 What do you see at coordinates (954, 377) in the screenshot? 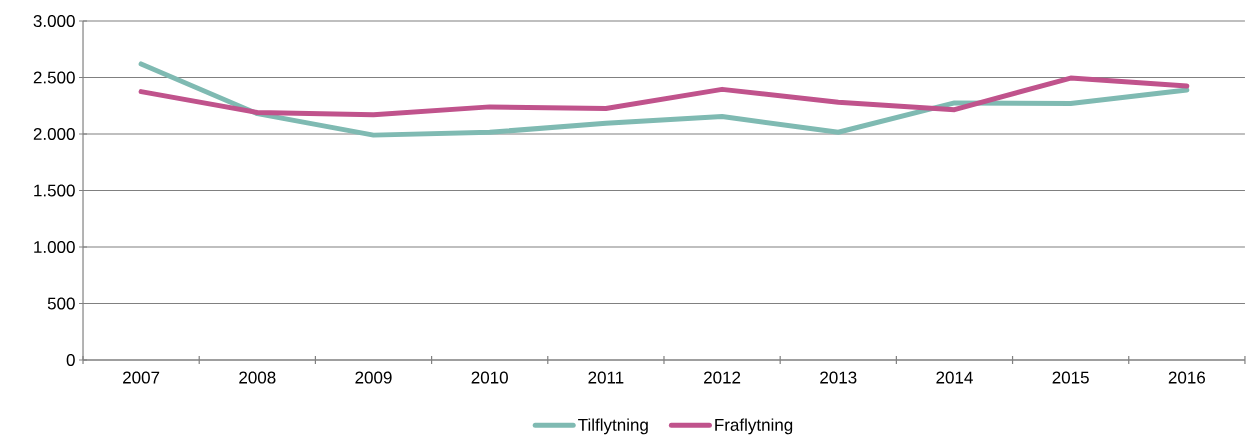
I see `x-tick-label: 2014` at bounding box center [954, 377].